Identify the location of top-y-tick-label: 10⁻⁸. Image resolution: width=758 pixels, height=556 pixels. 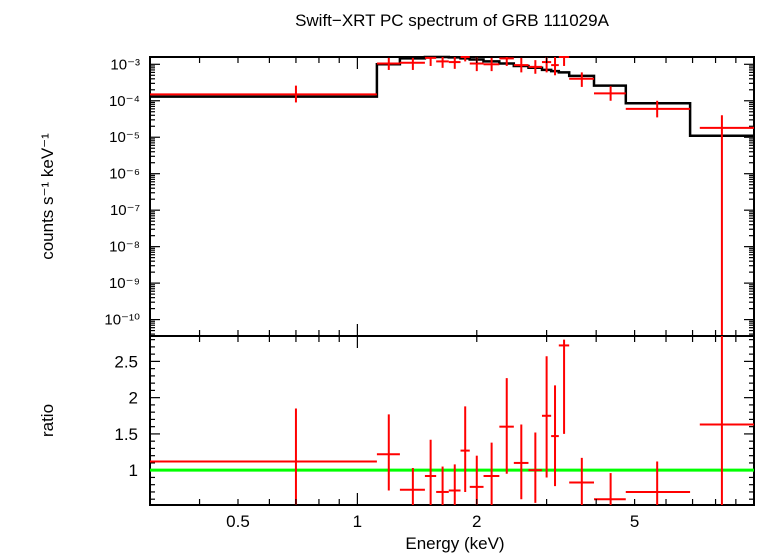
(124, 247).